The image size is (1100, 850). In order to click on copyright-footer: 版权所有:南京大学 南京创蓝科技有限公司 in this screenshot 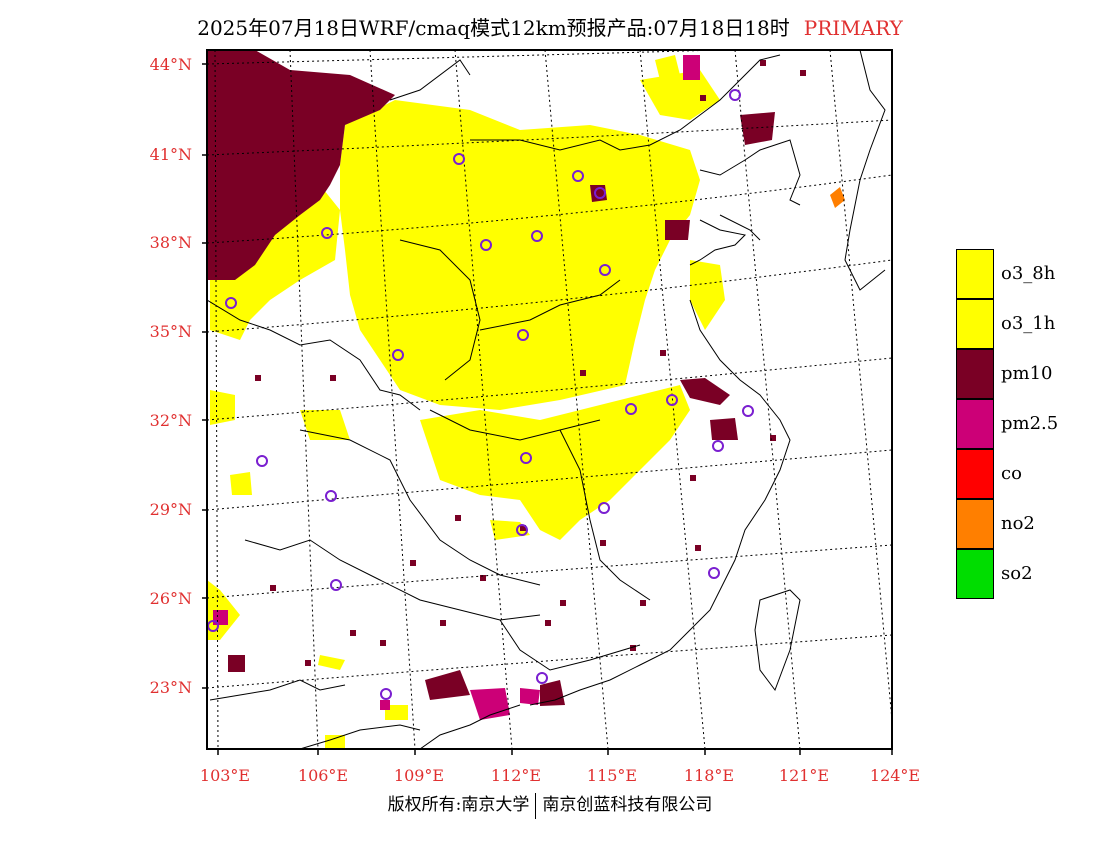, I will do `click(550, 804)`.